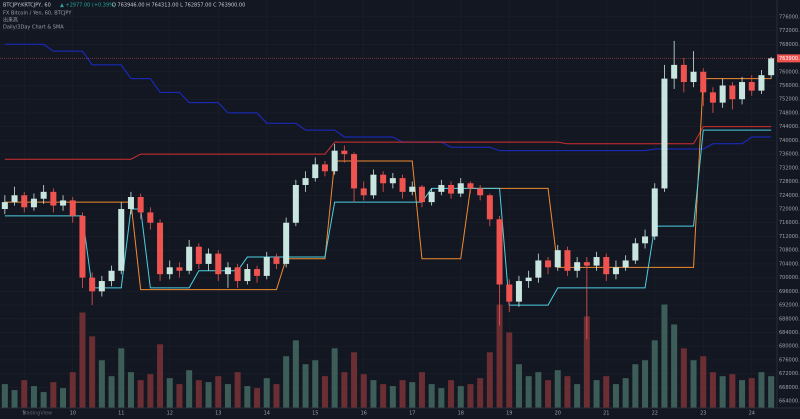 This screenshot has height=419, width=800. I want to click on y-tick-label: 704000.00, so click(789, 264).